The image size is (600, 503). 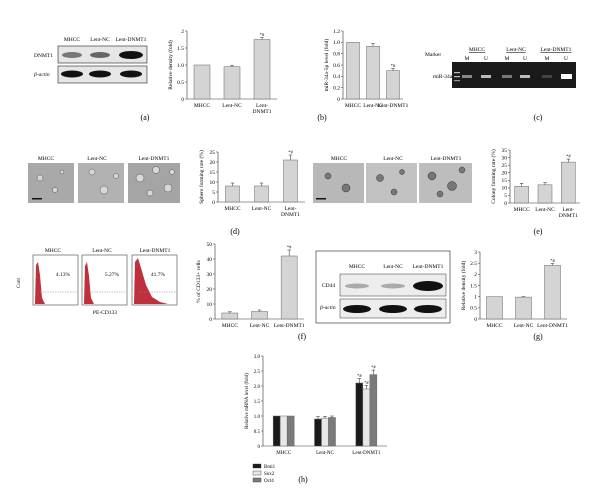 I want to click on y-axis-label: Relative density (fold), so click(x=463, y=286).